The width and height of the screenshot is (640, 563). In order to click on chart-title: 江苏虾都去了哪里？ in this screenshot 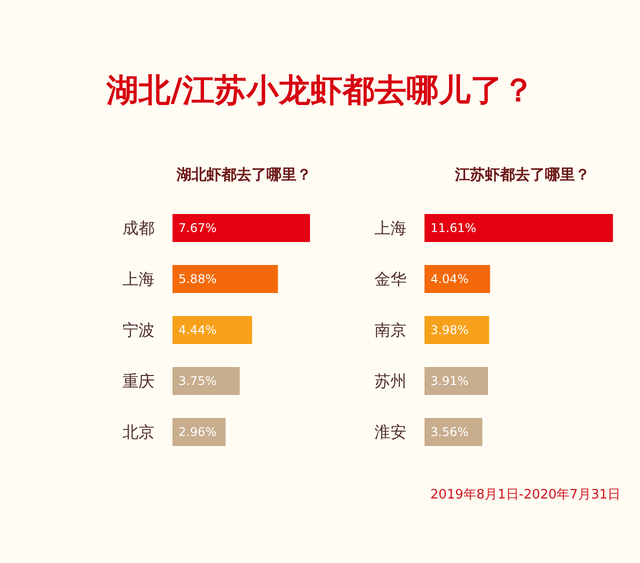, I will do `click(522, 175)`.